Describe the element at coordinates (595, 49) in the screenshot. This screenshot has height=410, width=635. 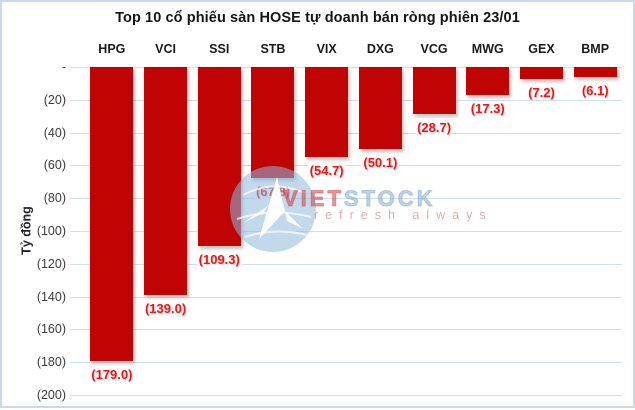
I see `category-label-bmp: BMP` at that location.